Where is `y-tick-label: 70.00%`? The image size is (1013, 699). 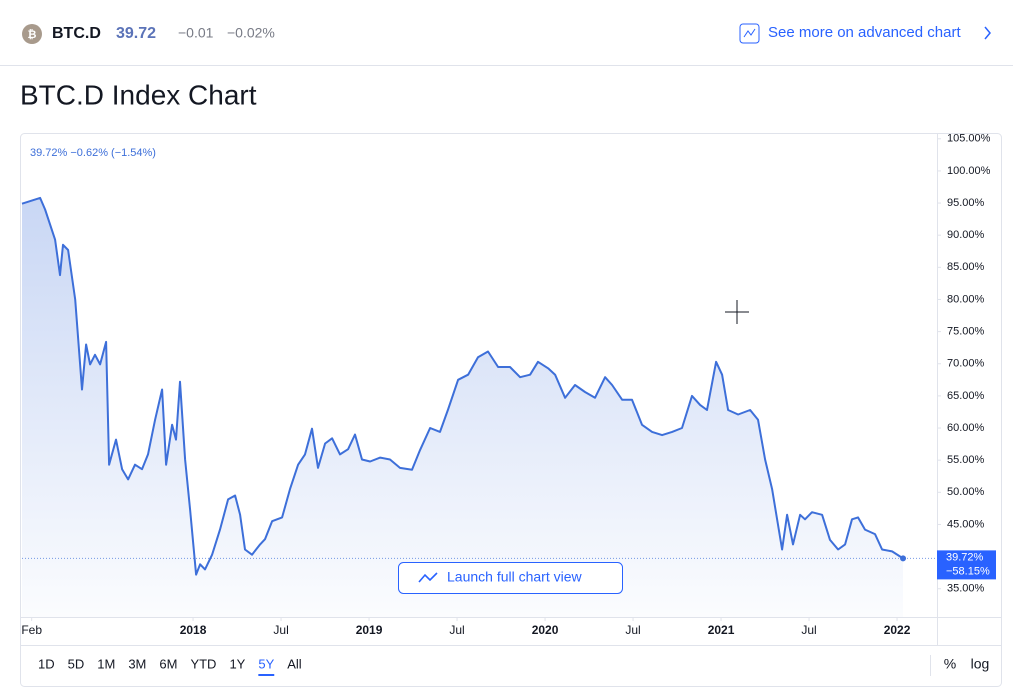
y-tick-label: 70.00% is located at coordinates (966, 364).